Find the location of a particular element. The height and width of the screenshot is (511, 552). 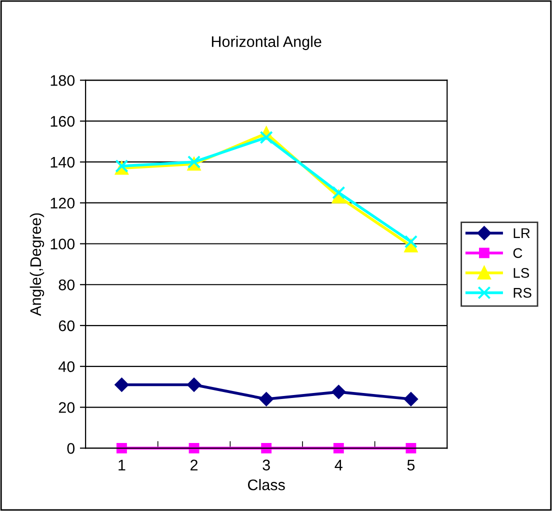

y-tick-label: 160 is located at coordinates (62, 121).